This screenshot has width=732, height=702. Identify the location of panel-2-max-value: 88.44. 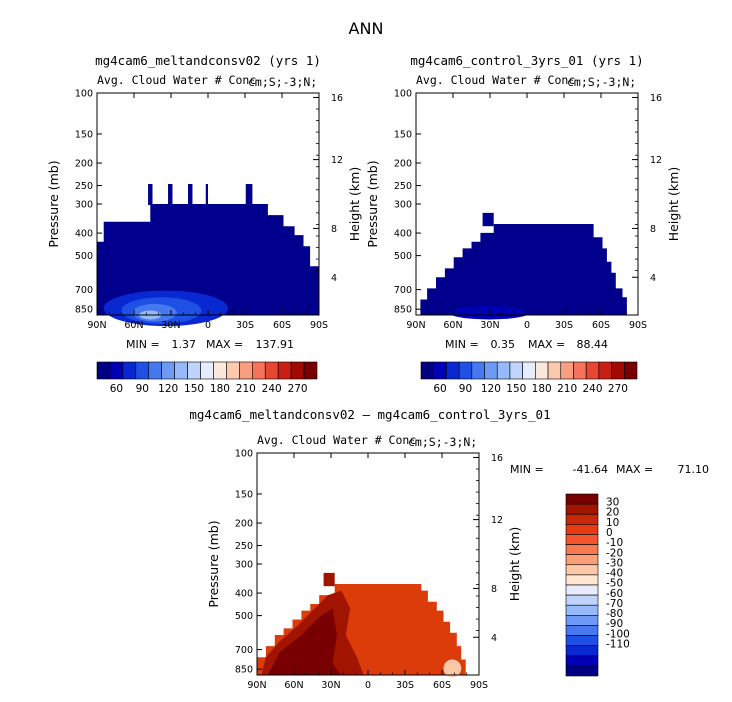
(593, 344).